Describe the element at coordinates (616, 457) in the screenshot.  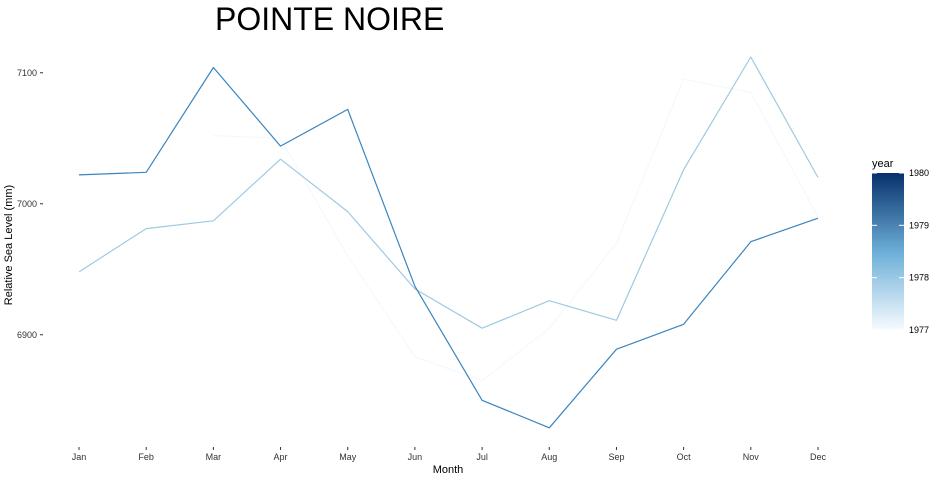
I see `x-tick-label: Sep` at that location.